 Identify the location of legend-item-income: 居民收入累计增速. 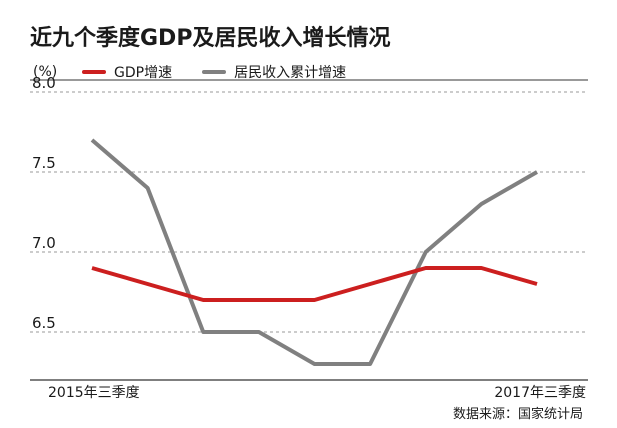
(274, 72).